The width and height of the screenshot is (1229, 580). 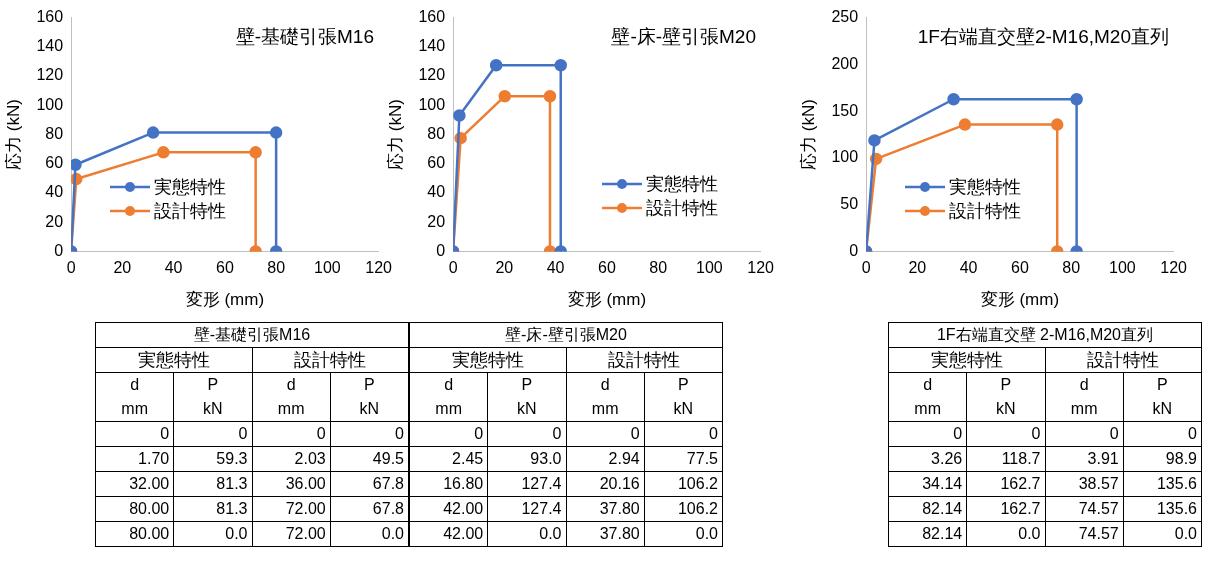 What do you see at coordinates (942, 483) in the screenshot?
I see `text: 34.14` at bounding box center [942, 483].